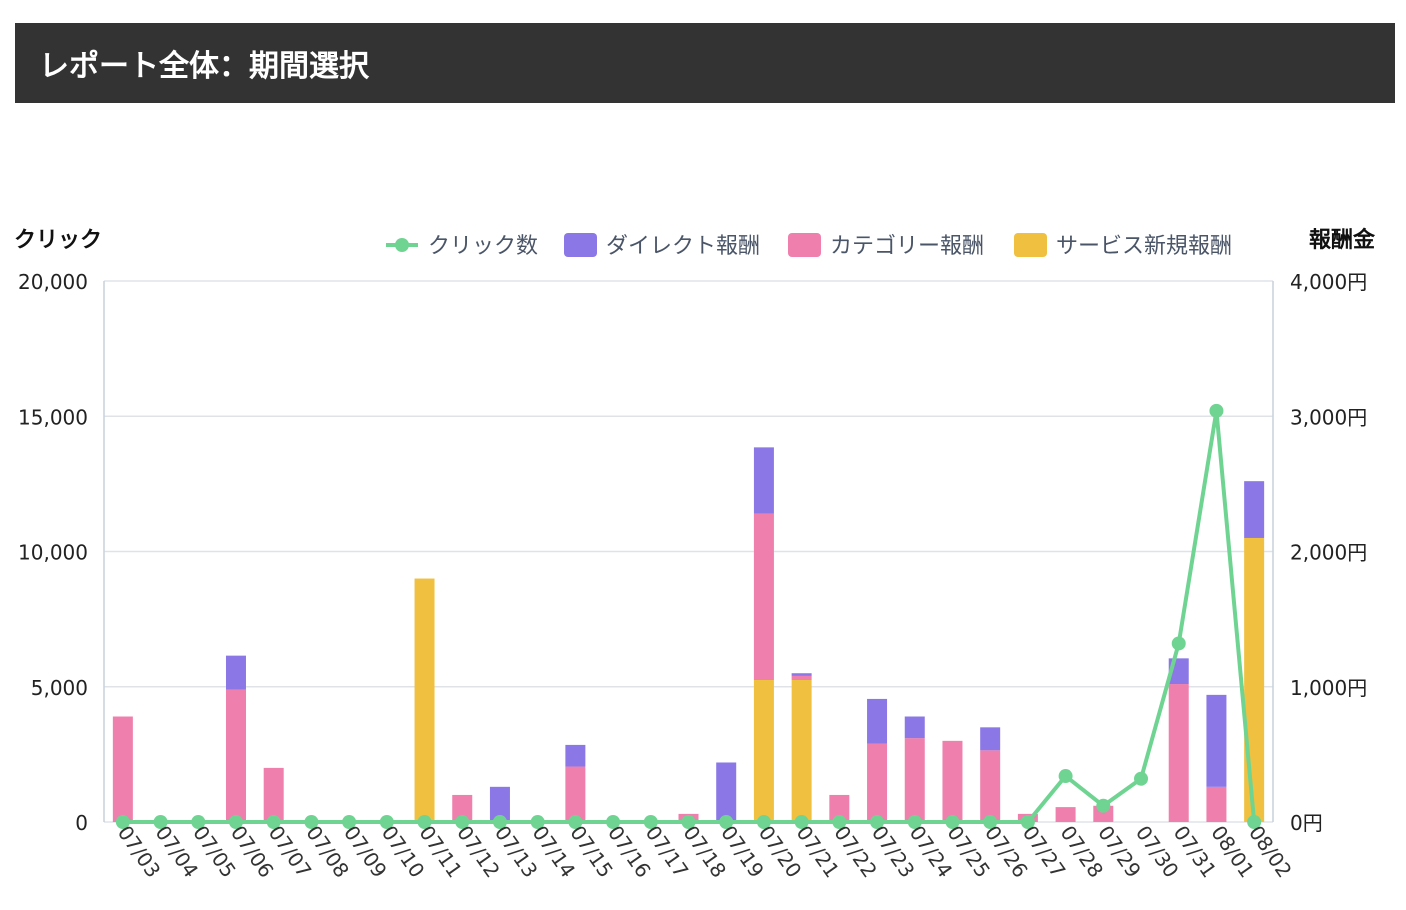  Describe the element at coordinates (58, 240) in the screenshot. I see `left-axis-title: クリック` at that location.